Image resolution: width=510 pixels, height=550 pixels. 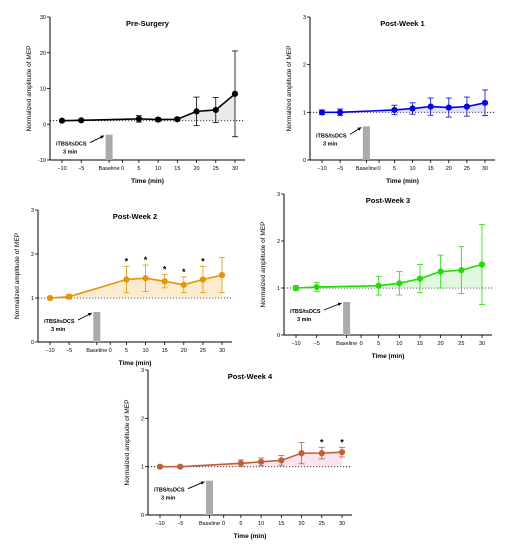 I want to click on y-tick-label: 20, so click(x=43, y=54).